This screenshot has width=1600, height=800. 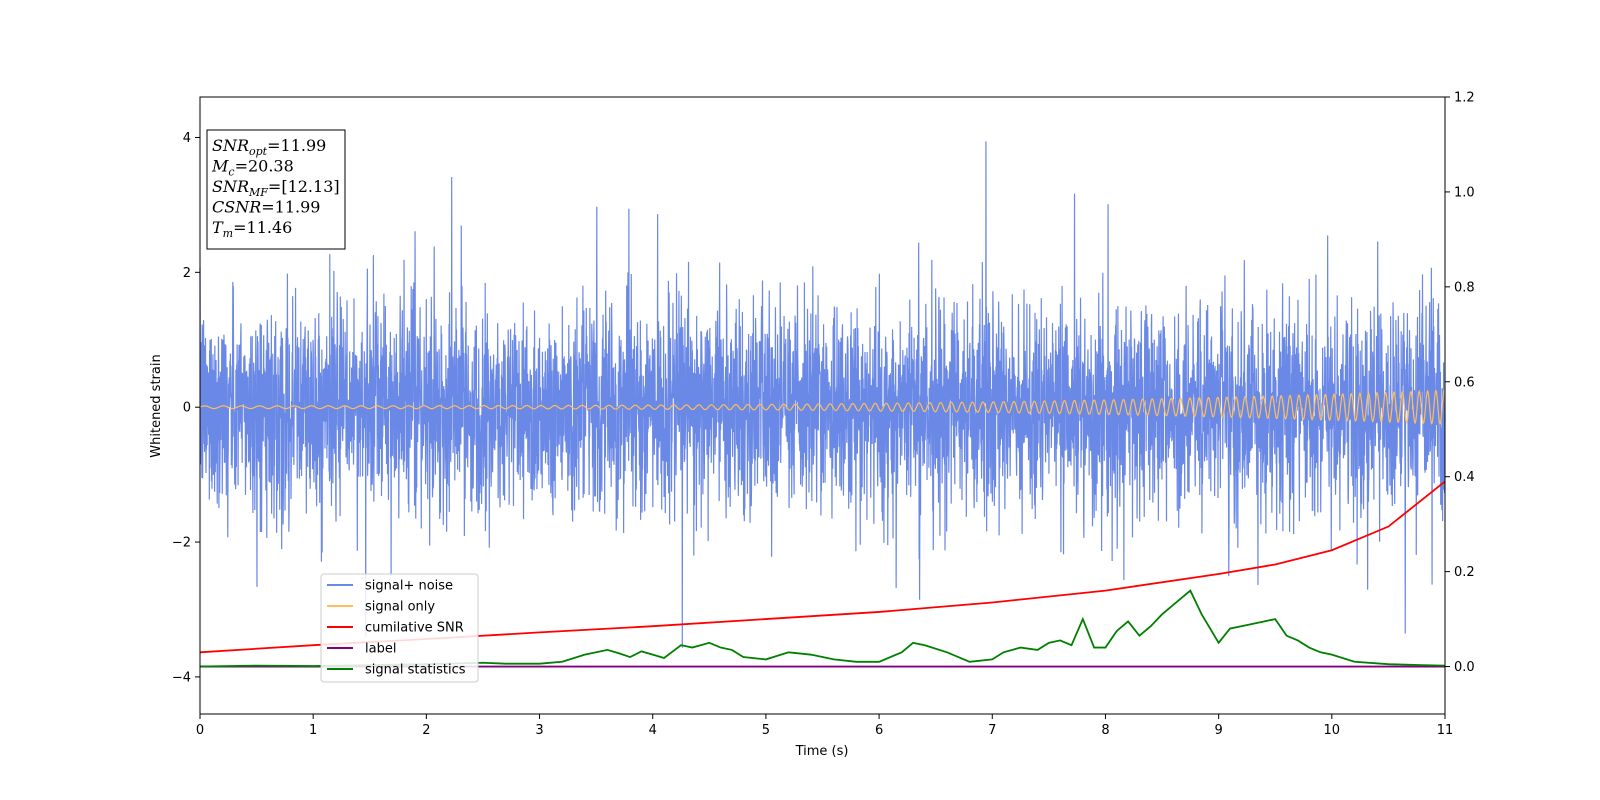 I want to click on legend-entry: signal statistics, so click(x=415, y=670).